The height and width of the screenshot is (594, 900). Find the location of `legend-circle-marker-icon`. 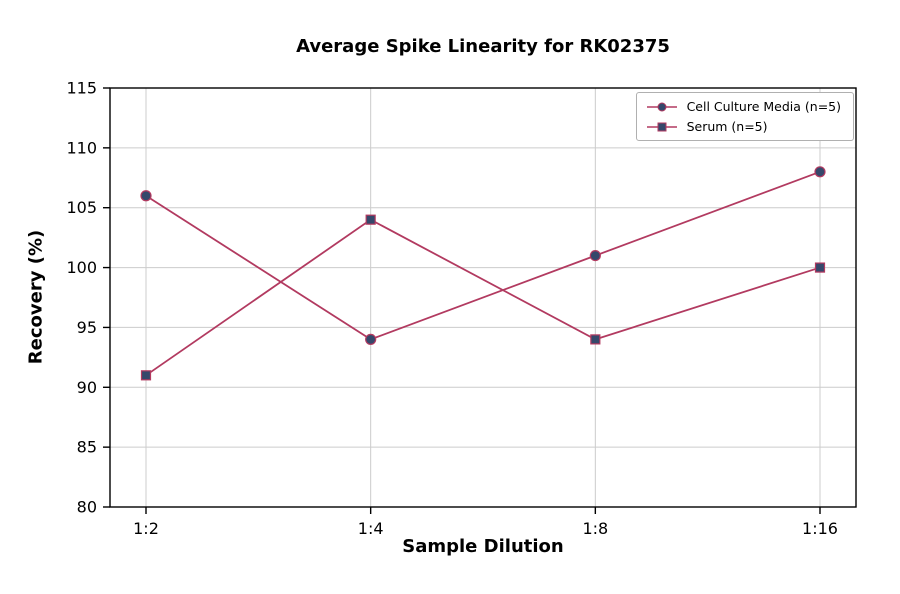

legend-circle-marker-icon is located at coordinates (662, 107).